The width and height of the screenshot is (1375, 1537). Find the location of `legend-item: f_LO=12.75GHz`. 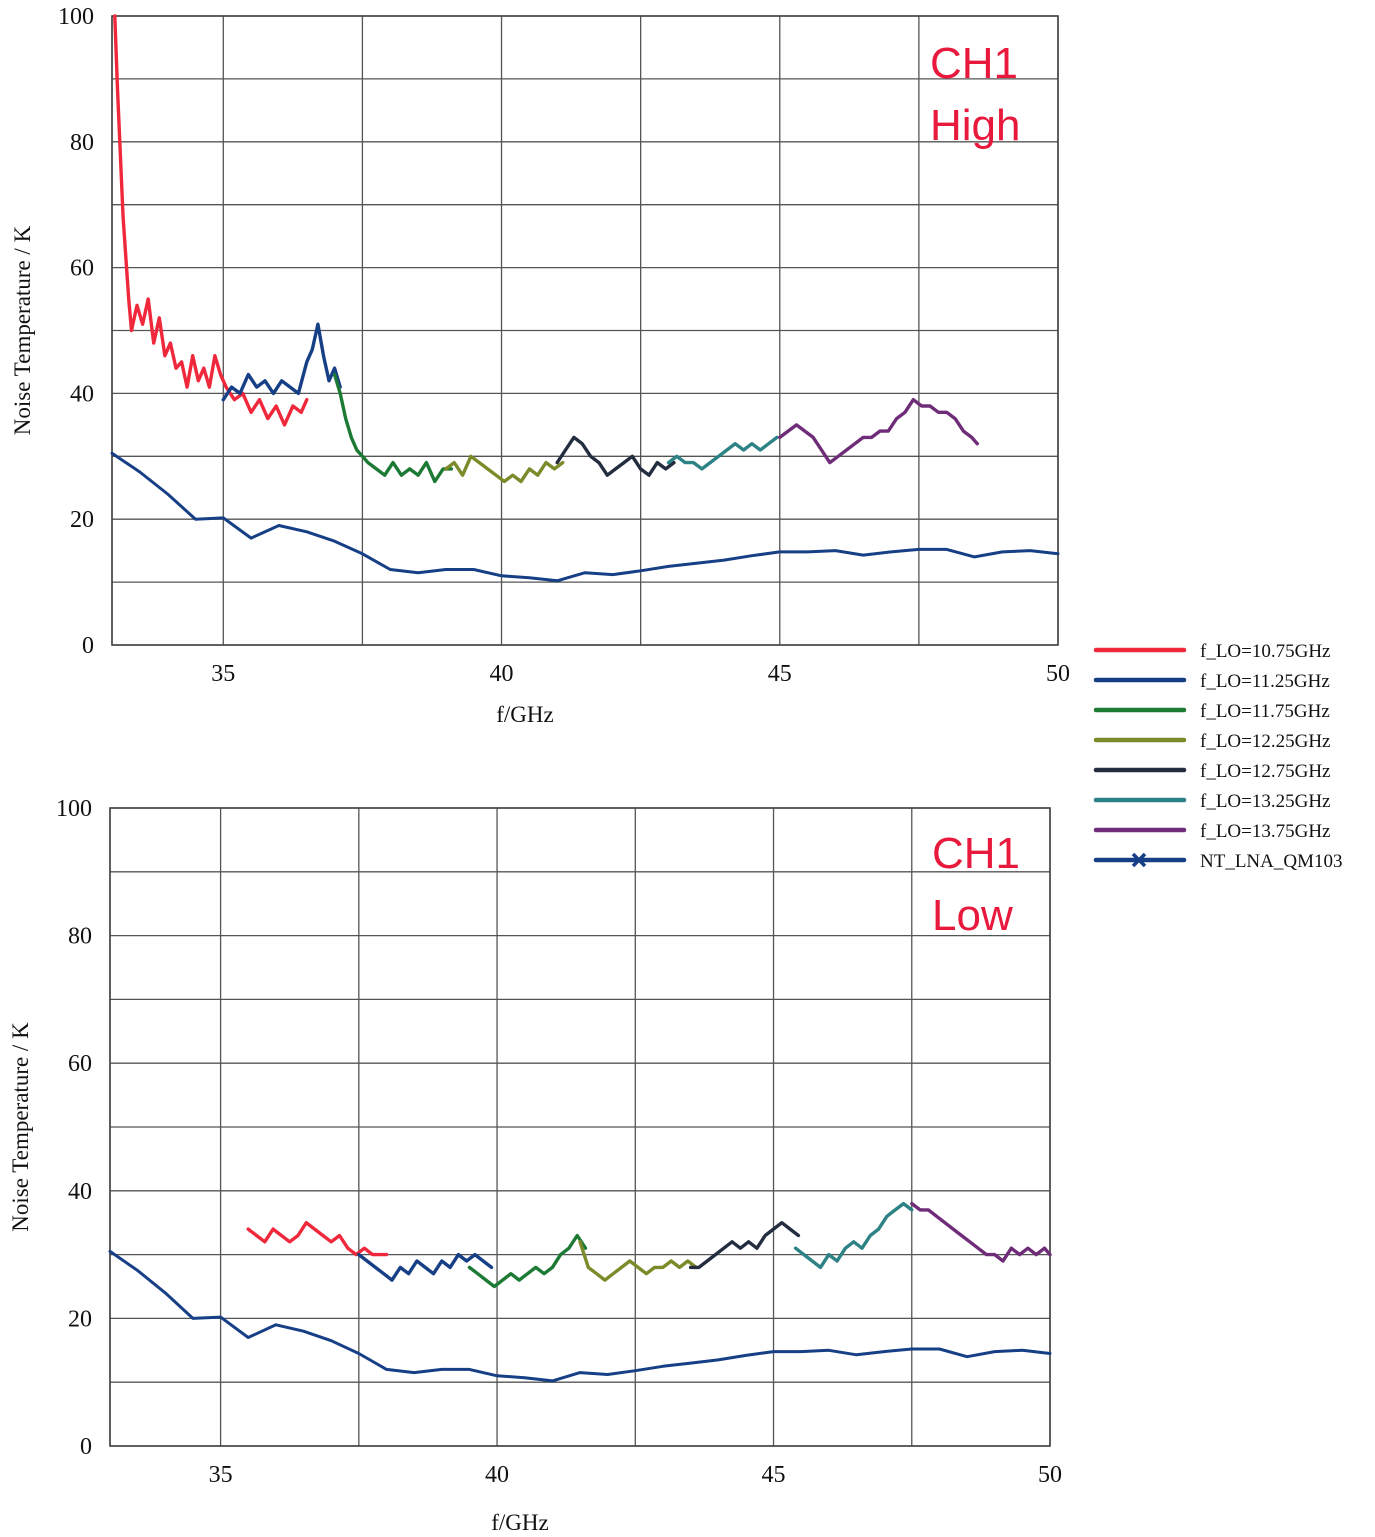

legend-item: f_LO=12.75GHz is located at coordinates (1212, 771).